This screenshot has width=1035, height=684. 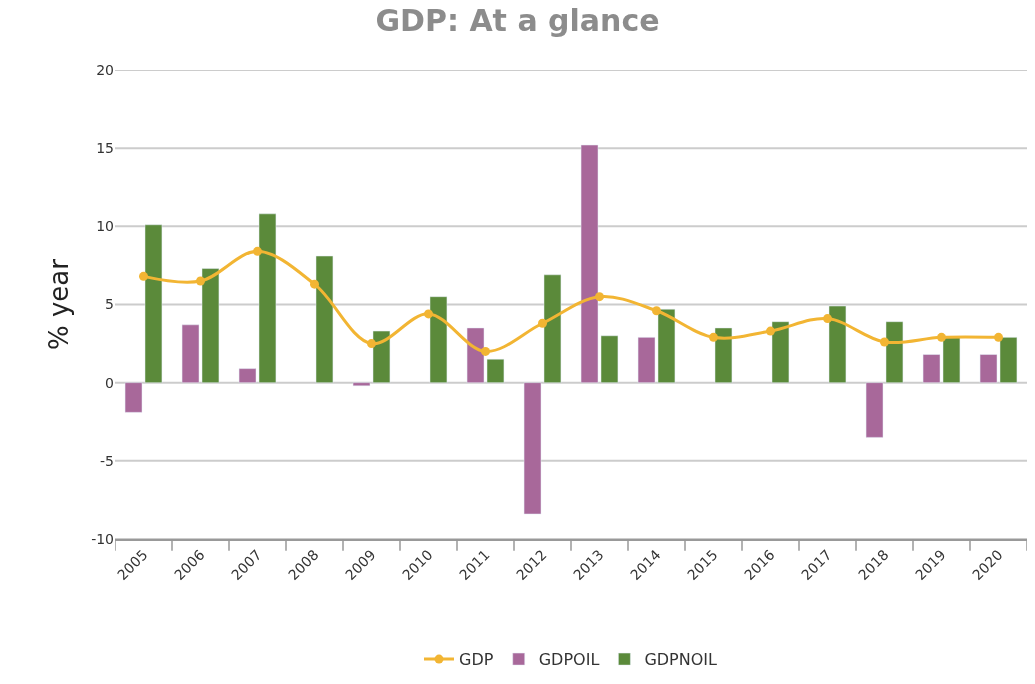 What do you see at coordinates (102, 538) in the screenshot?
I see `y-tick-label: -10` at bounding box center [102, 538].